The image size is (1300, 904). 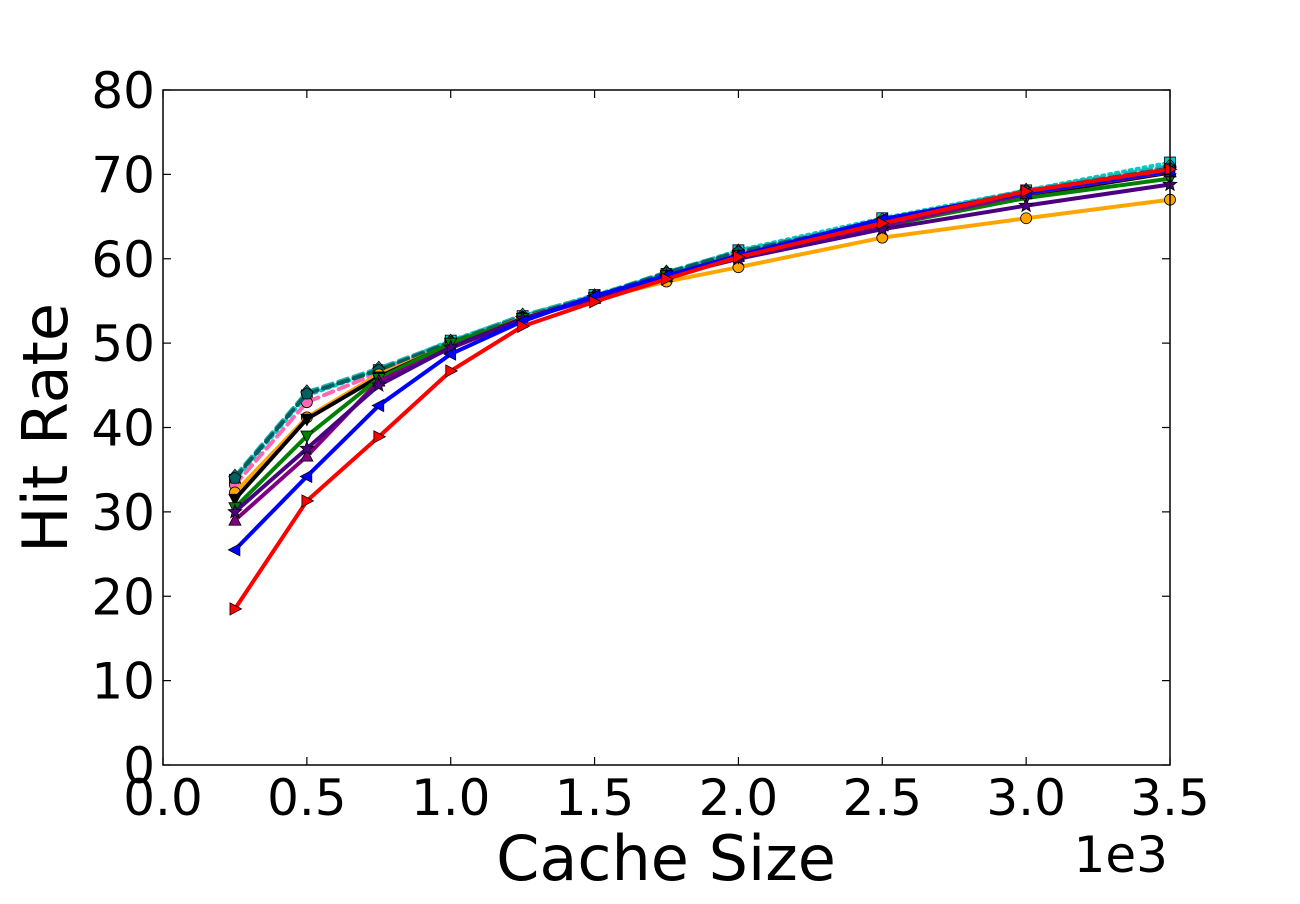 What do you see at coordinates (1026, 798) in the screenshot?
I see `x-tick-label: 3.0` at bounding box center [1026, 798].